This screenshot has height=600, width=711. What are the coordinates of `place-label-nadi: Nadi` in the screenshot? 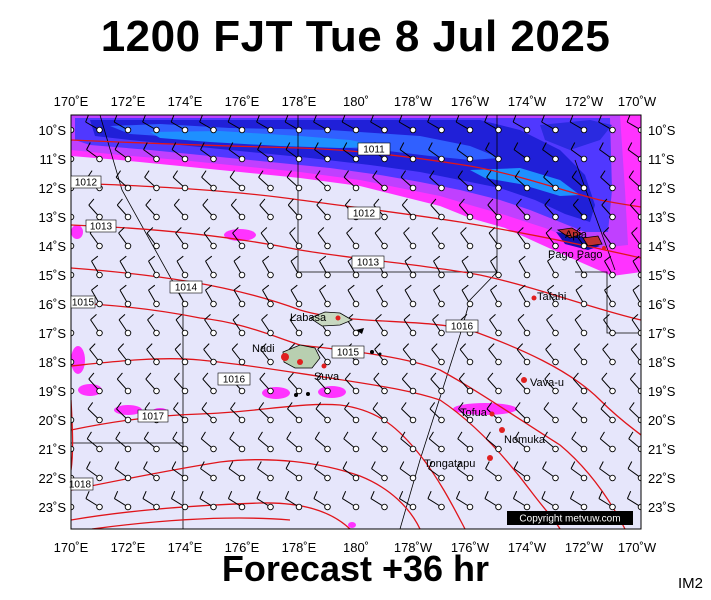 It's located at (263, 349).